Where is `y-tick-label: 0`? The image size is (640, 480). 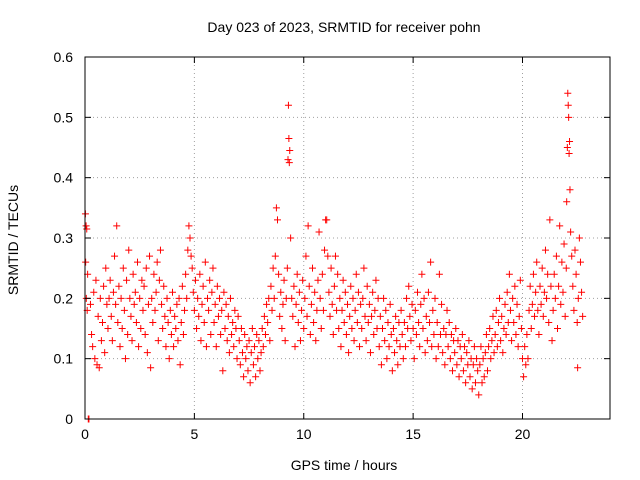
y-tick-label: 0 is located at coordinates (69, 419).